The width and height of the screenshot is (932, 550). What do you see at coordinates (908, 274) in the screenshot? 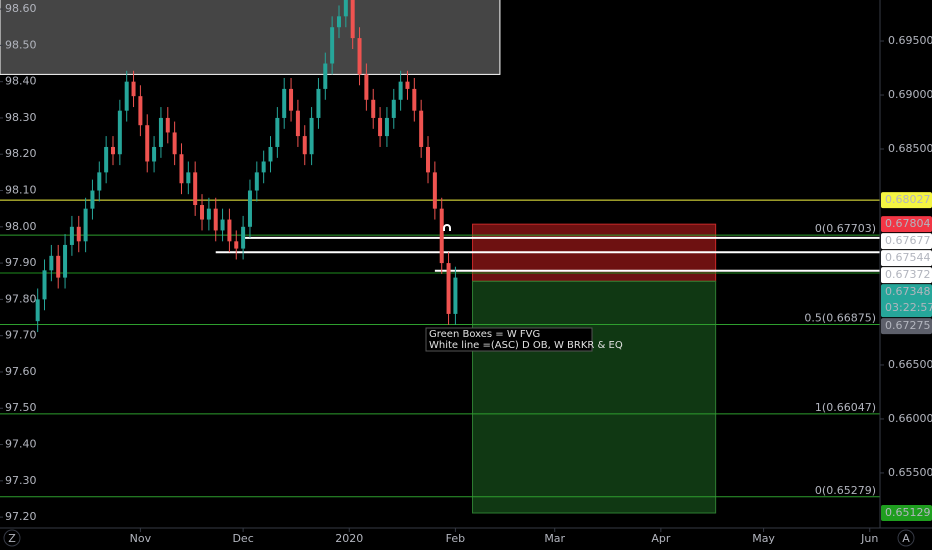
I see `price-tag-label: 0.67372` at bounding box center [908, 274].